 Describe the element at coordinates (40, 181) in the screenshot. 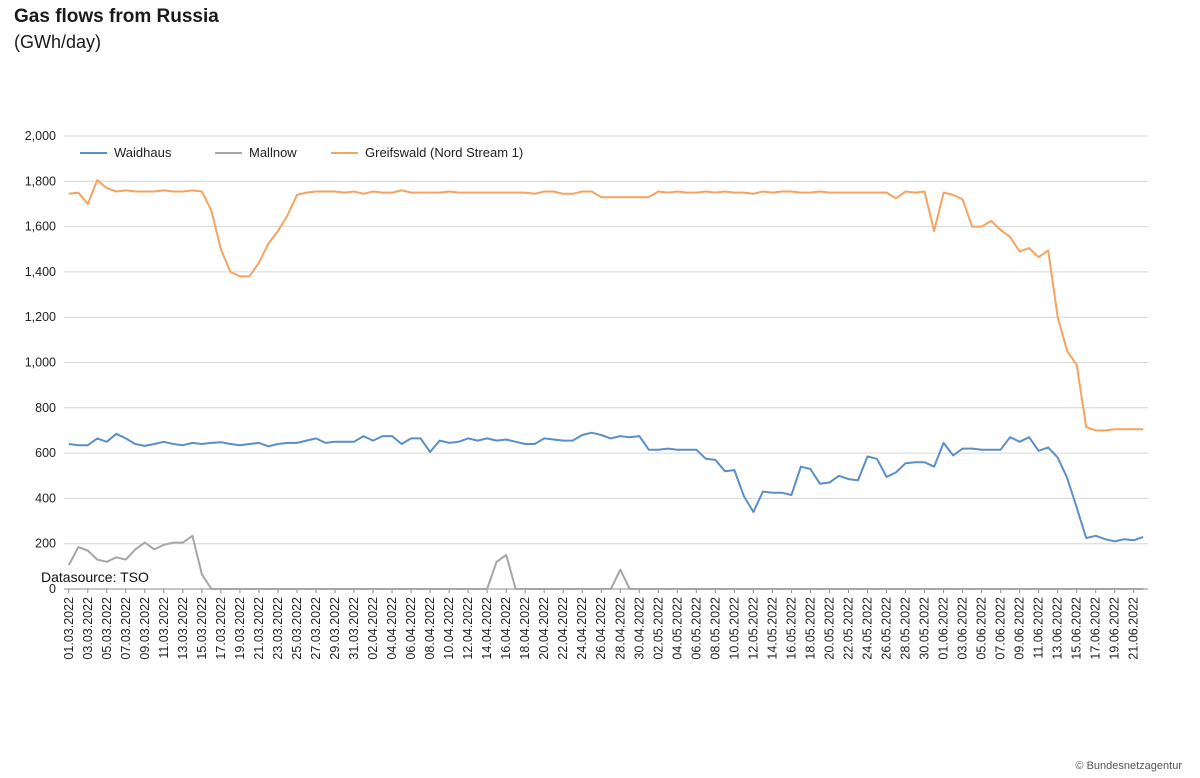

I see `y-tick-label: 1,800` at that location.